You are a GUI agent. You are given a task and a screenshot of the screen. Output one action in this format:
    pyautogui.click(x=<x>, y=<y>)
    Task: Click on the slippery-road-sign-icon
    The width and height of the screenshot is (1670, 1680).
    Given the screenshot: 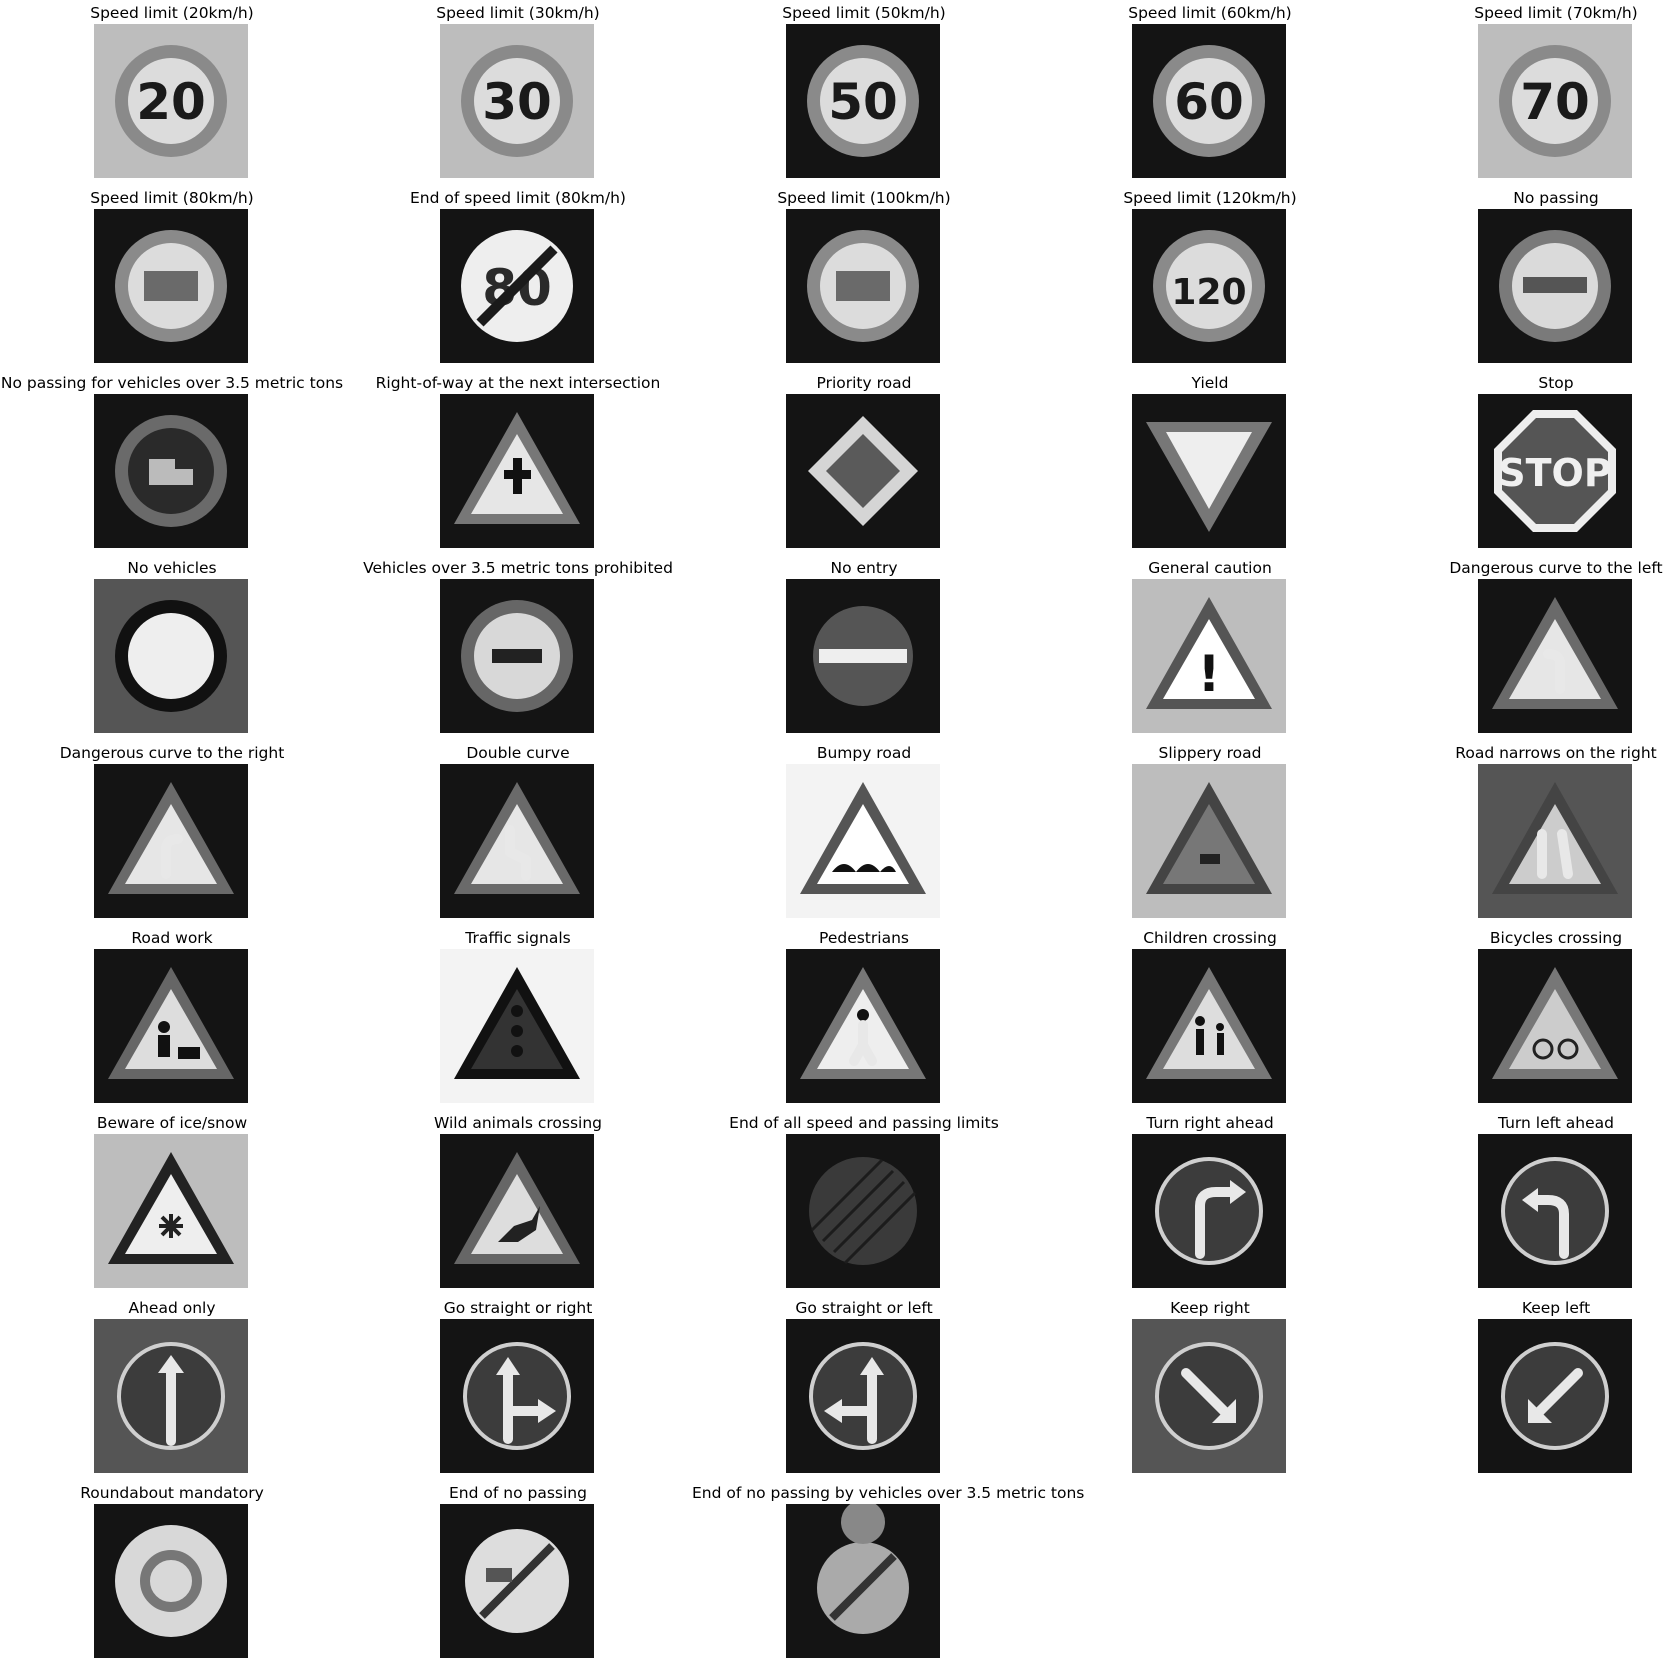 What is the action you would take?
    pyautogui.click(x=1209, y=841)
    